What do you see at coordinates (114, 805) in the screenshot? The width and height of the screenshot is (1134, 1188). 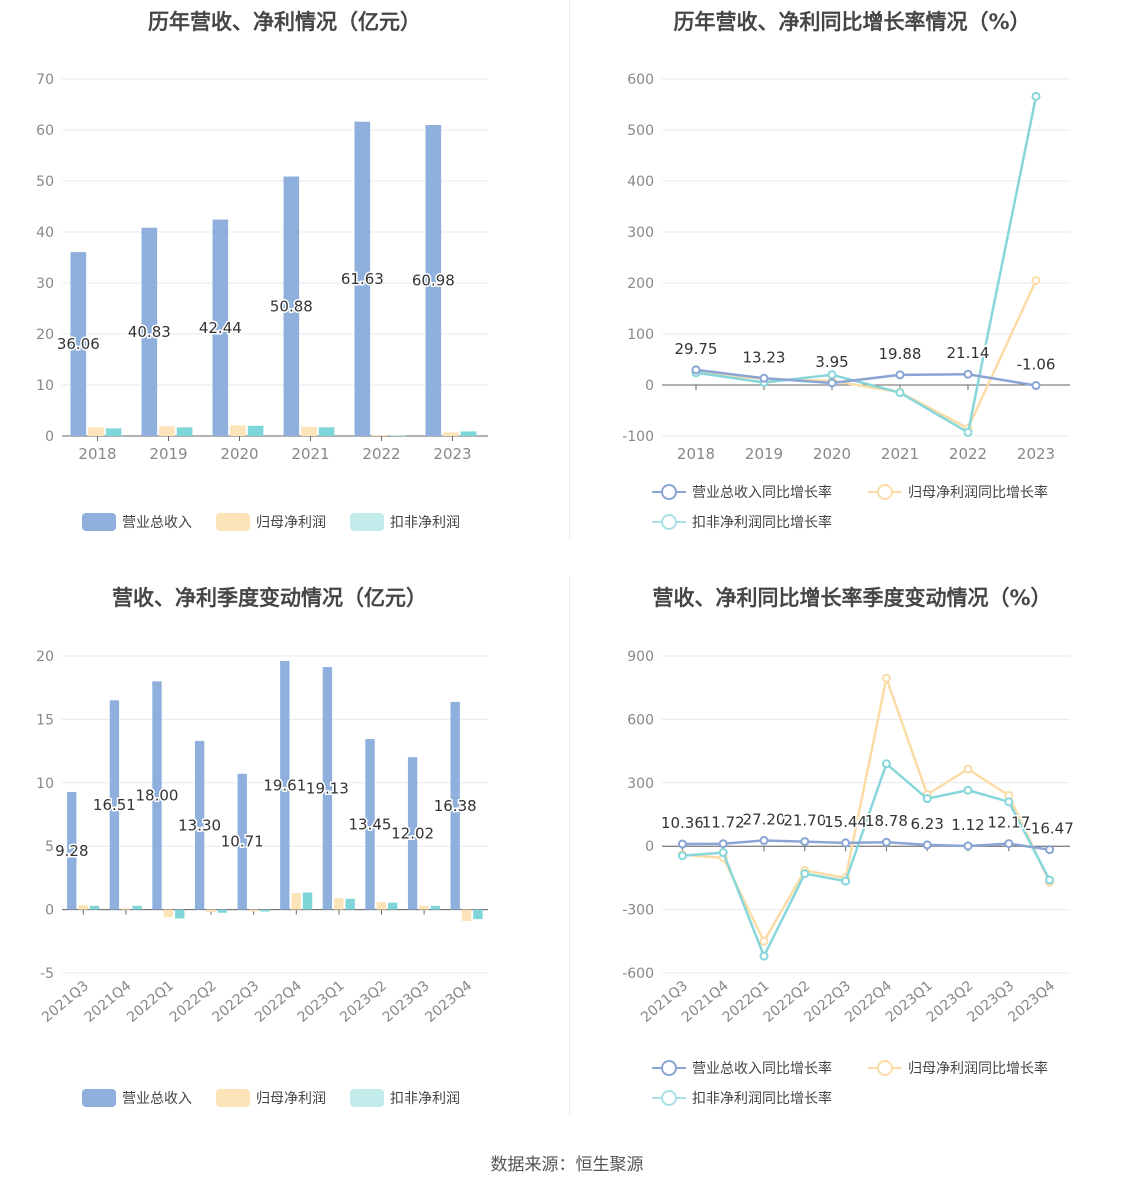 I see `data-label: 16.51` at bounding box center [114, 805].